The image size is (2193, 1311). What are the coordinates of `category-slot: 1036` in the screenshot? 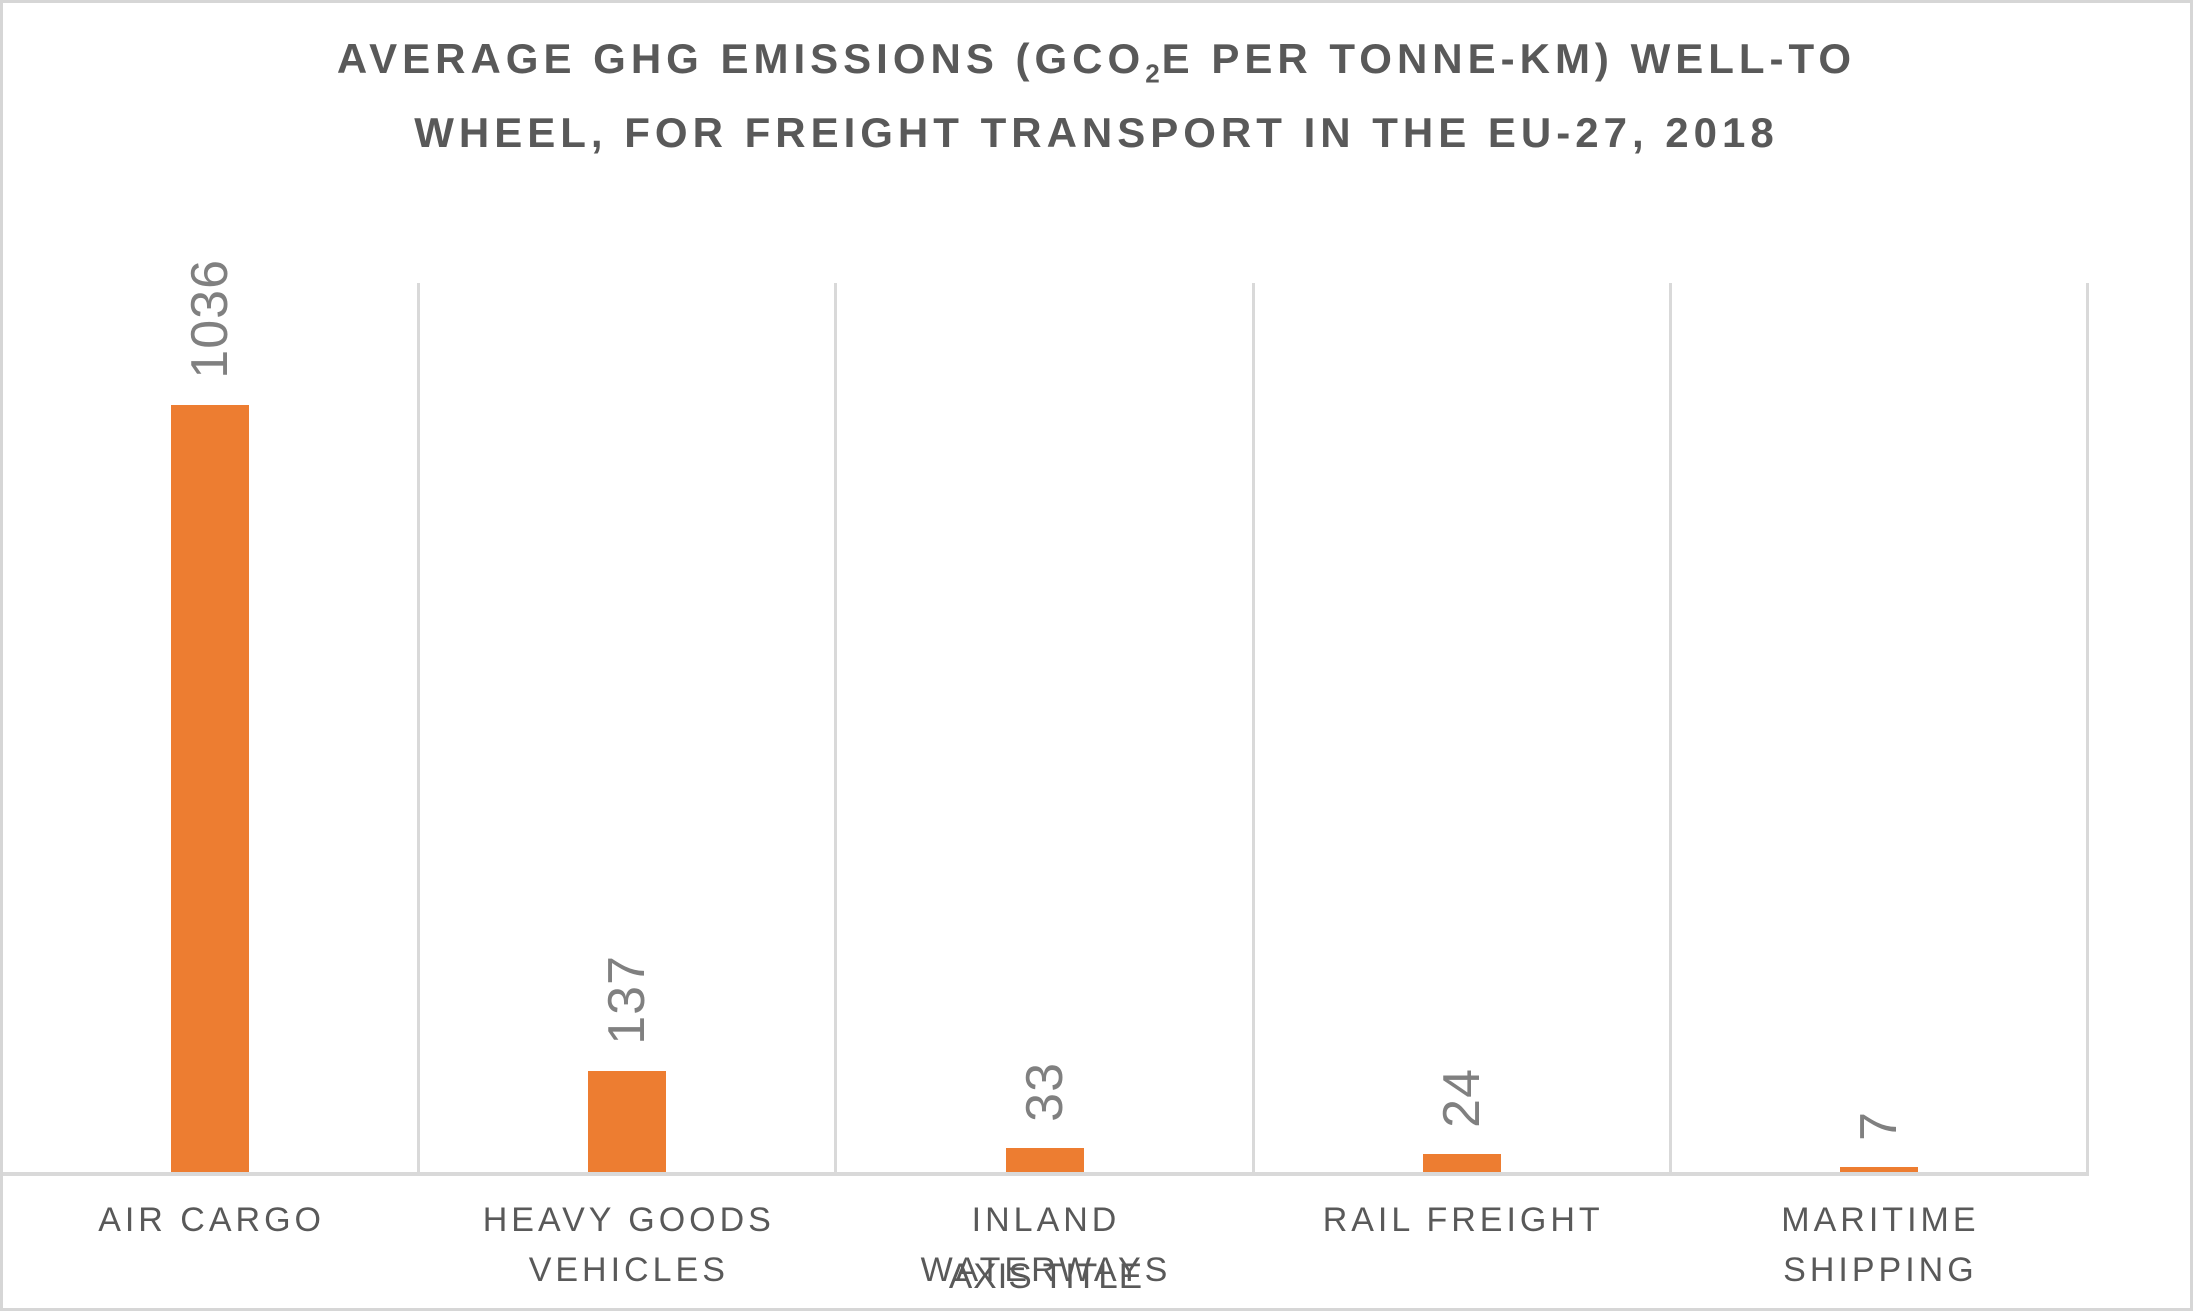 It's located at (212, 715).